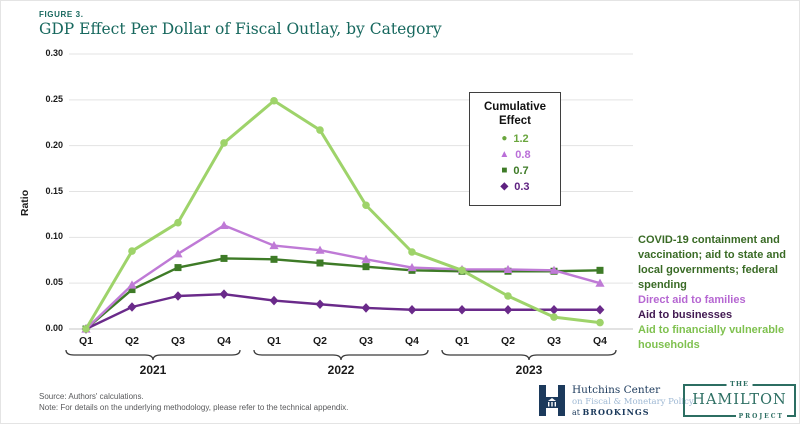  What do you see at coordinates (685, 315) in the screenshot?
I see `category-label: Aid to businesses` at bounding box center [685, 315].